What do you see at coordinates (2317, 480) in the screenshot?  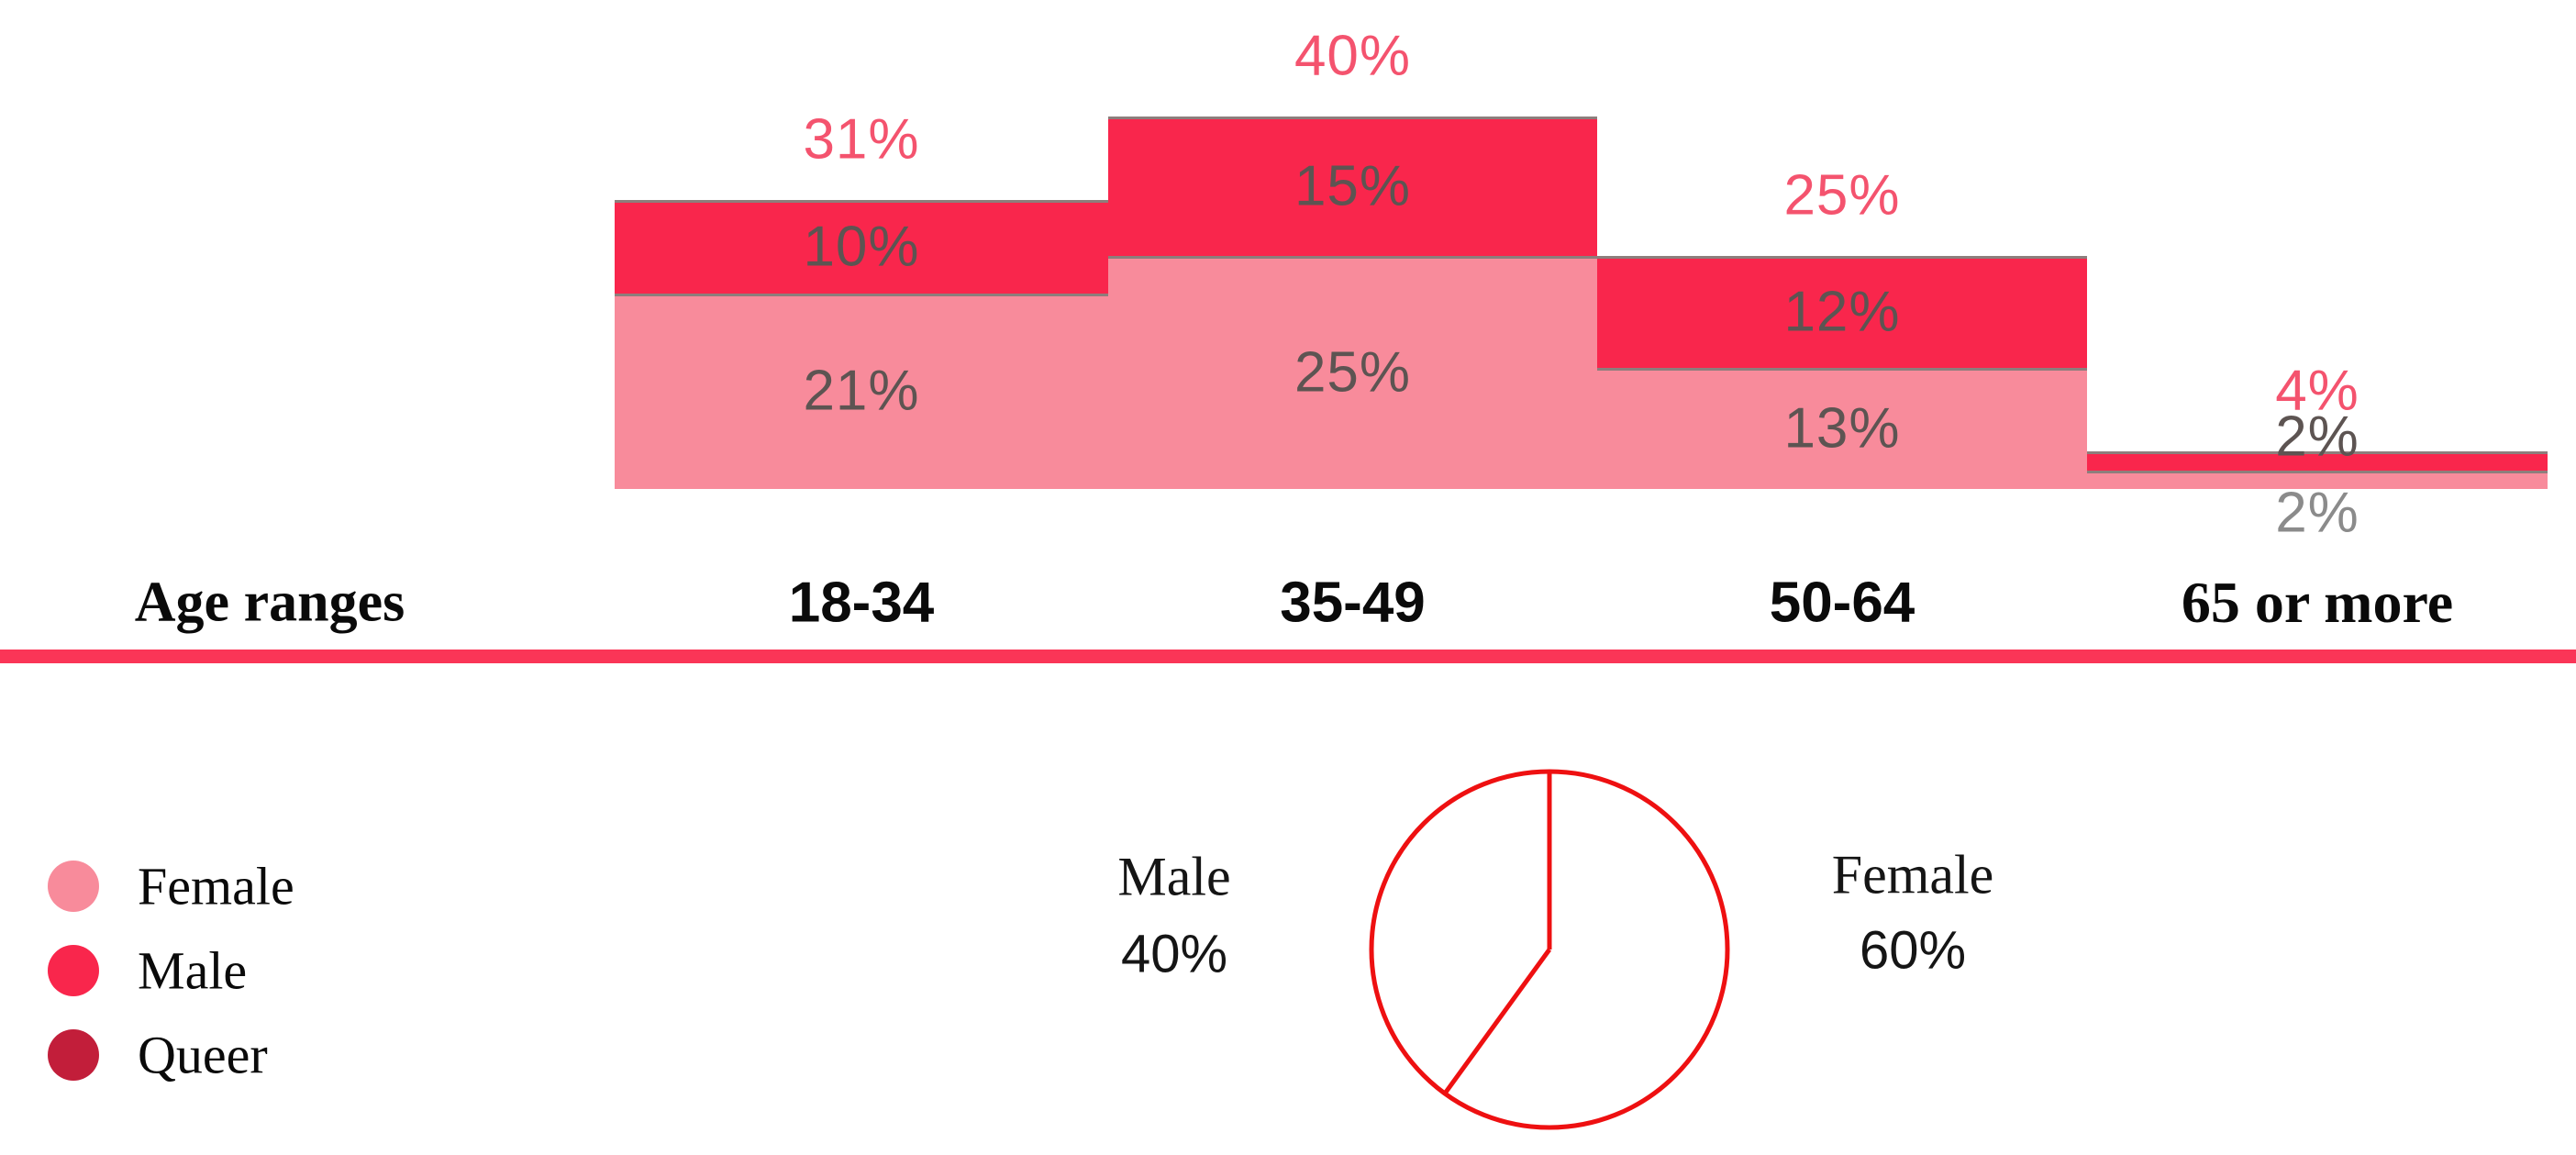 I see `bar-segment-female-65 or more` at bounding box center [2317, 480].